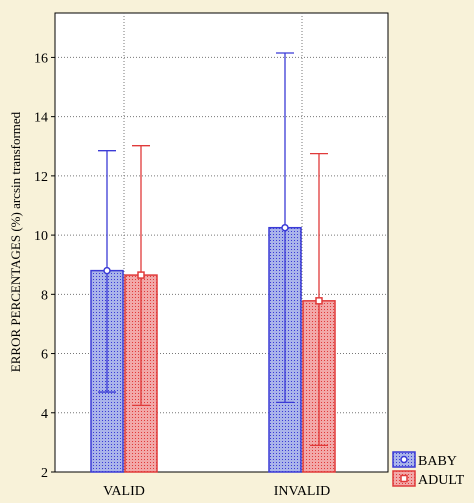  What do you see at coordinates (428, 469) in the screenshot?
I see `legend: BABY ADULT` at bounding box center [428, 469].